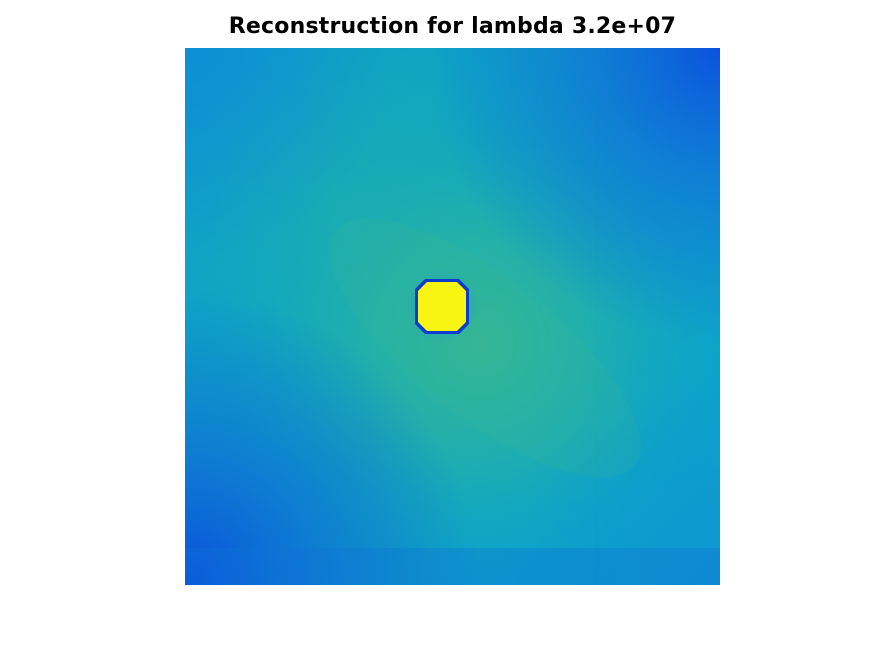 The image size is (875, 656). I want to click on inclusion-core, so click(442, 306).